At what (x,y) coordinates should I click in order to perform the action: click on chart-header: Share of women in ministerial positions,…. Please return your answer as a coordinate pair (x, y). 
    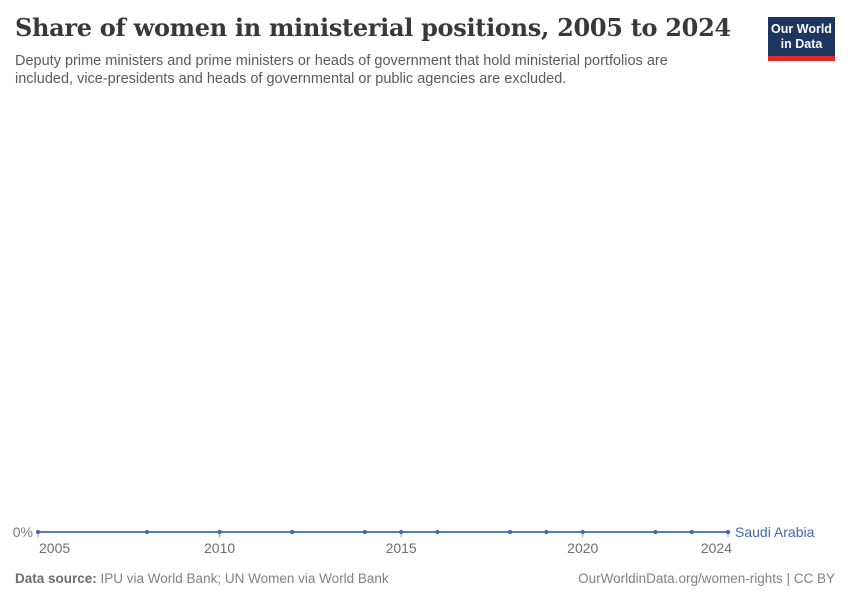
    Looking at the image, I should click on (425, 44).